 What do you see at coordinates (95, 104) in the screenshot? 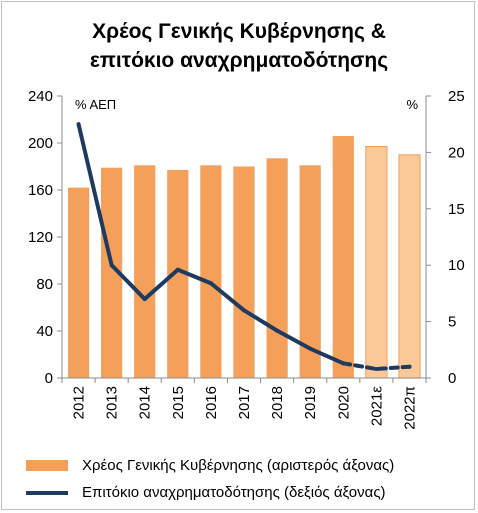
I see `left-axis-unit: % ΑΕΠ` at bounding box center [95, 104].